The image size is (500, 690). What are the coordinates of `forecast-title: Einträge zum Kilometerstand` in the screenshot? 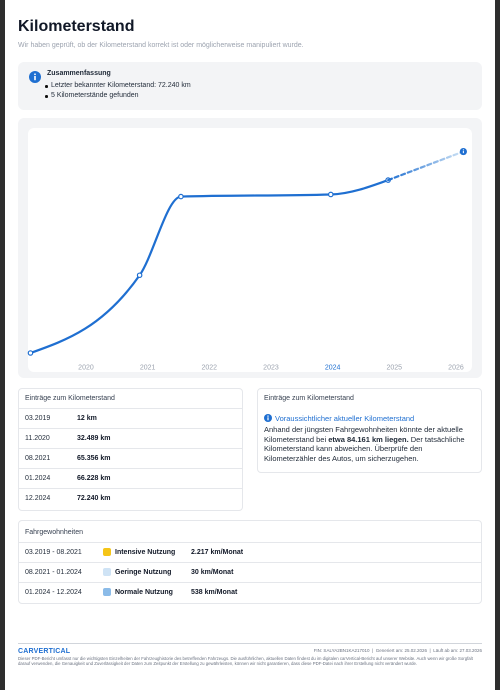 It's located at (309, 398).